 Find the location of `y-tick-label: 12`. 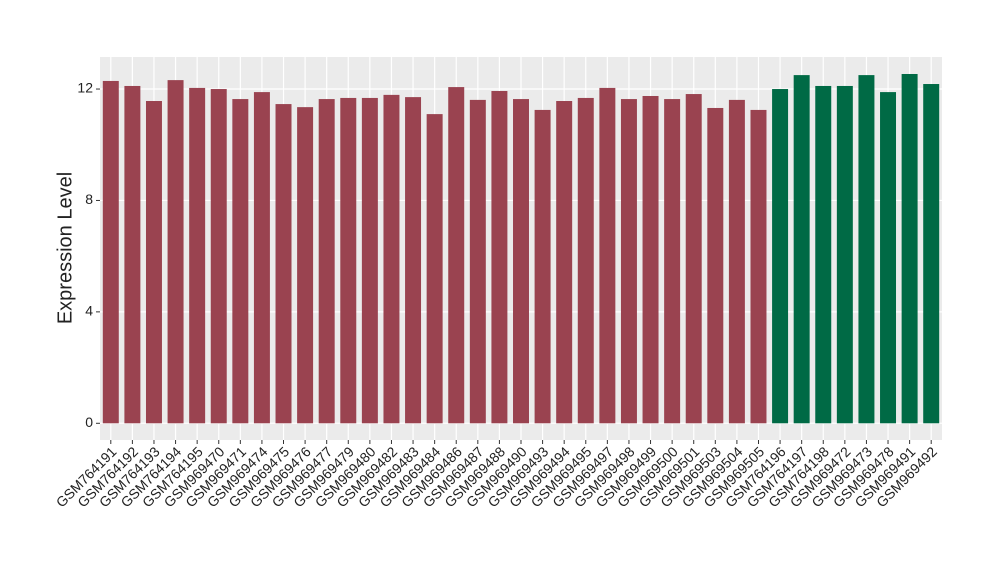

y-tick-label: 12 is located at coordinates (85, 88).